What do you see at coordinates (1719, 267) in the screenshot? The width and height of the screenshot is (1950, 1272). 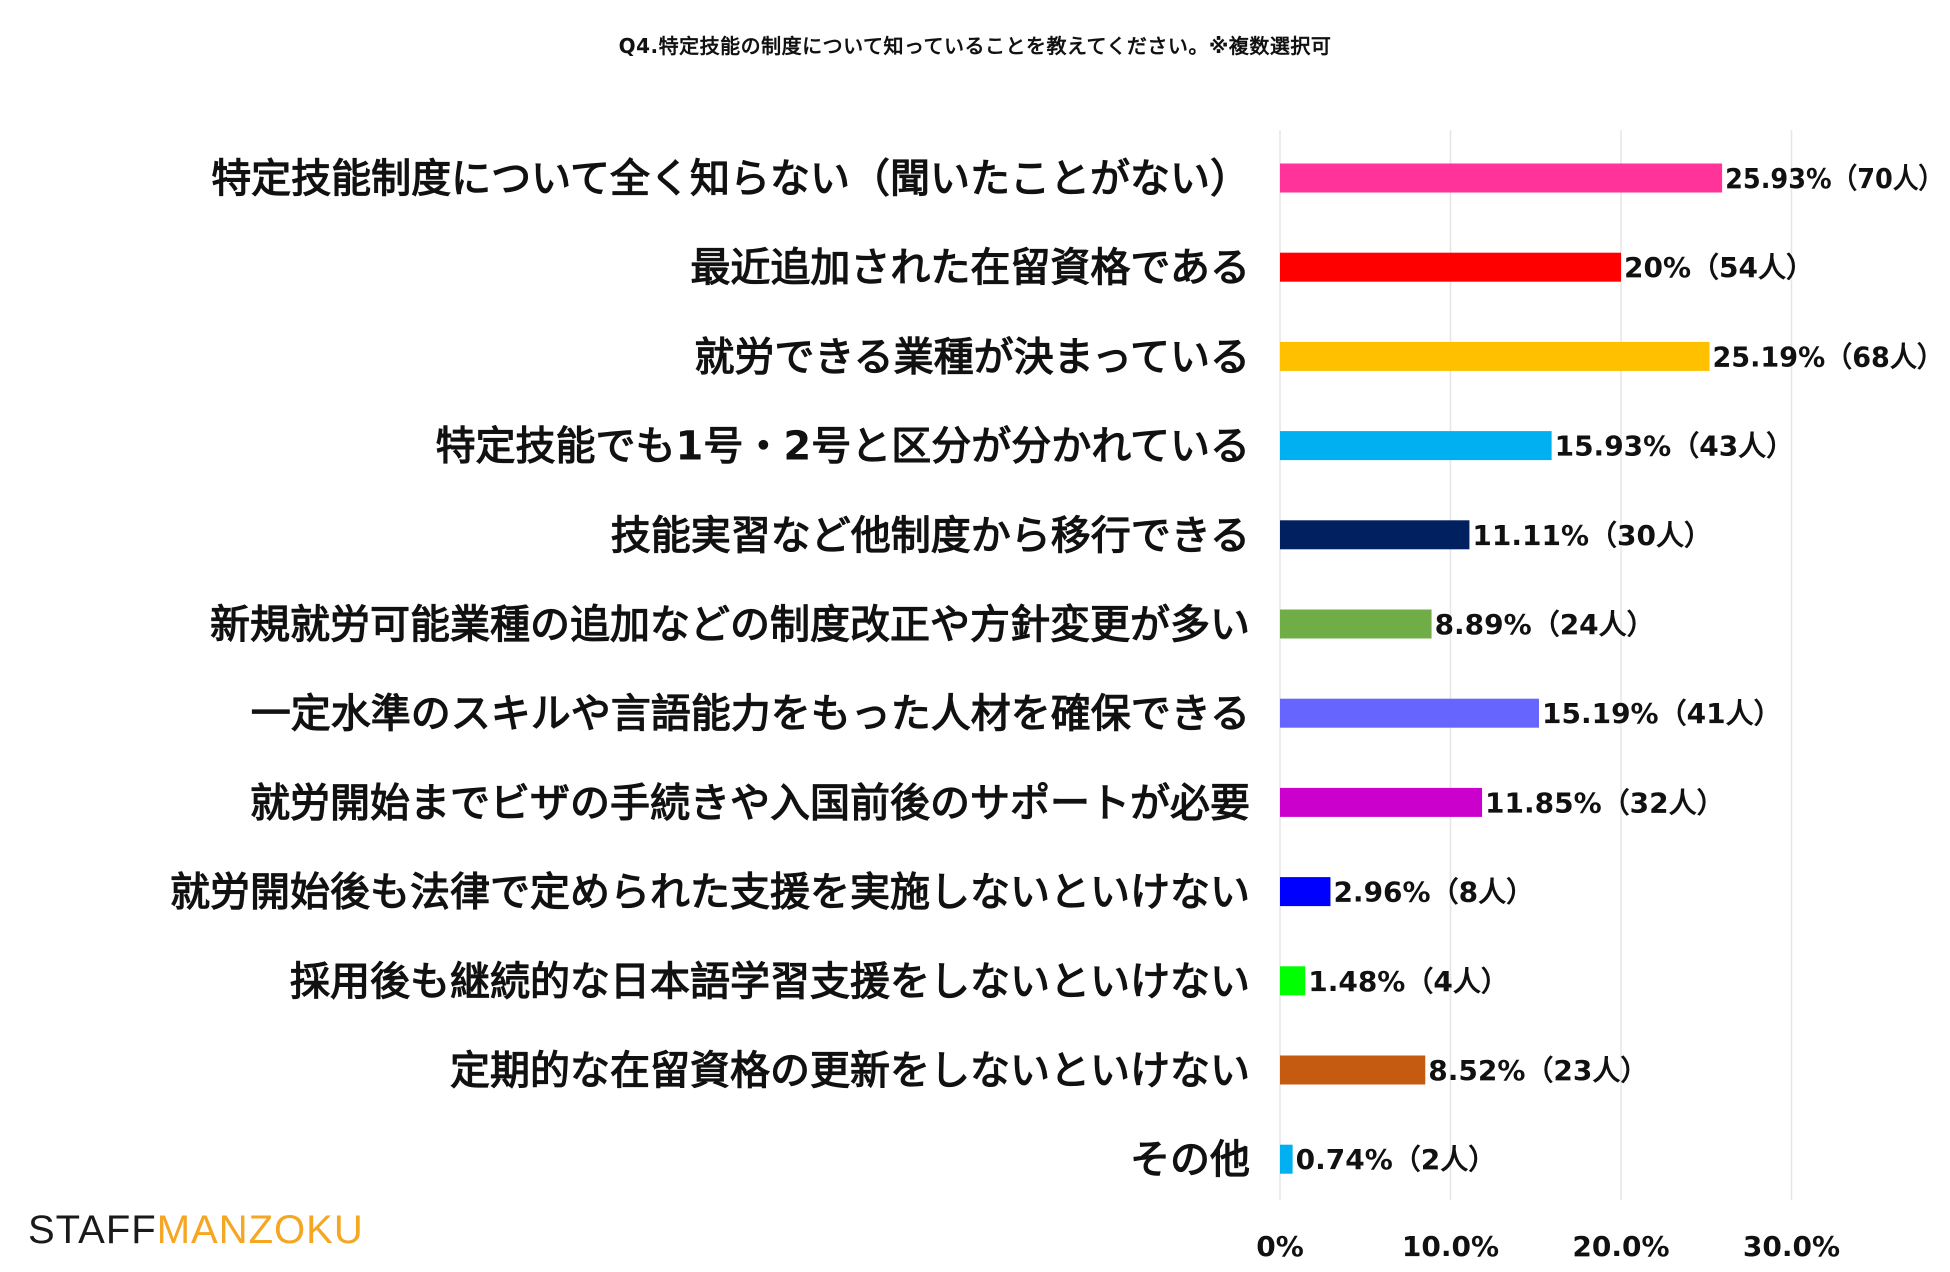 I see `data-label: 20%（54人）` at bounding box center [1719, 267].